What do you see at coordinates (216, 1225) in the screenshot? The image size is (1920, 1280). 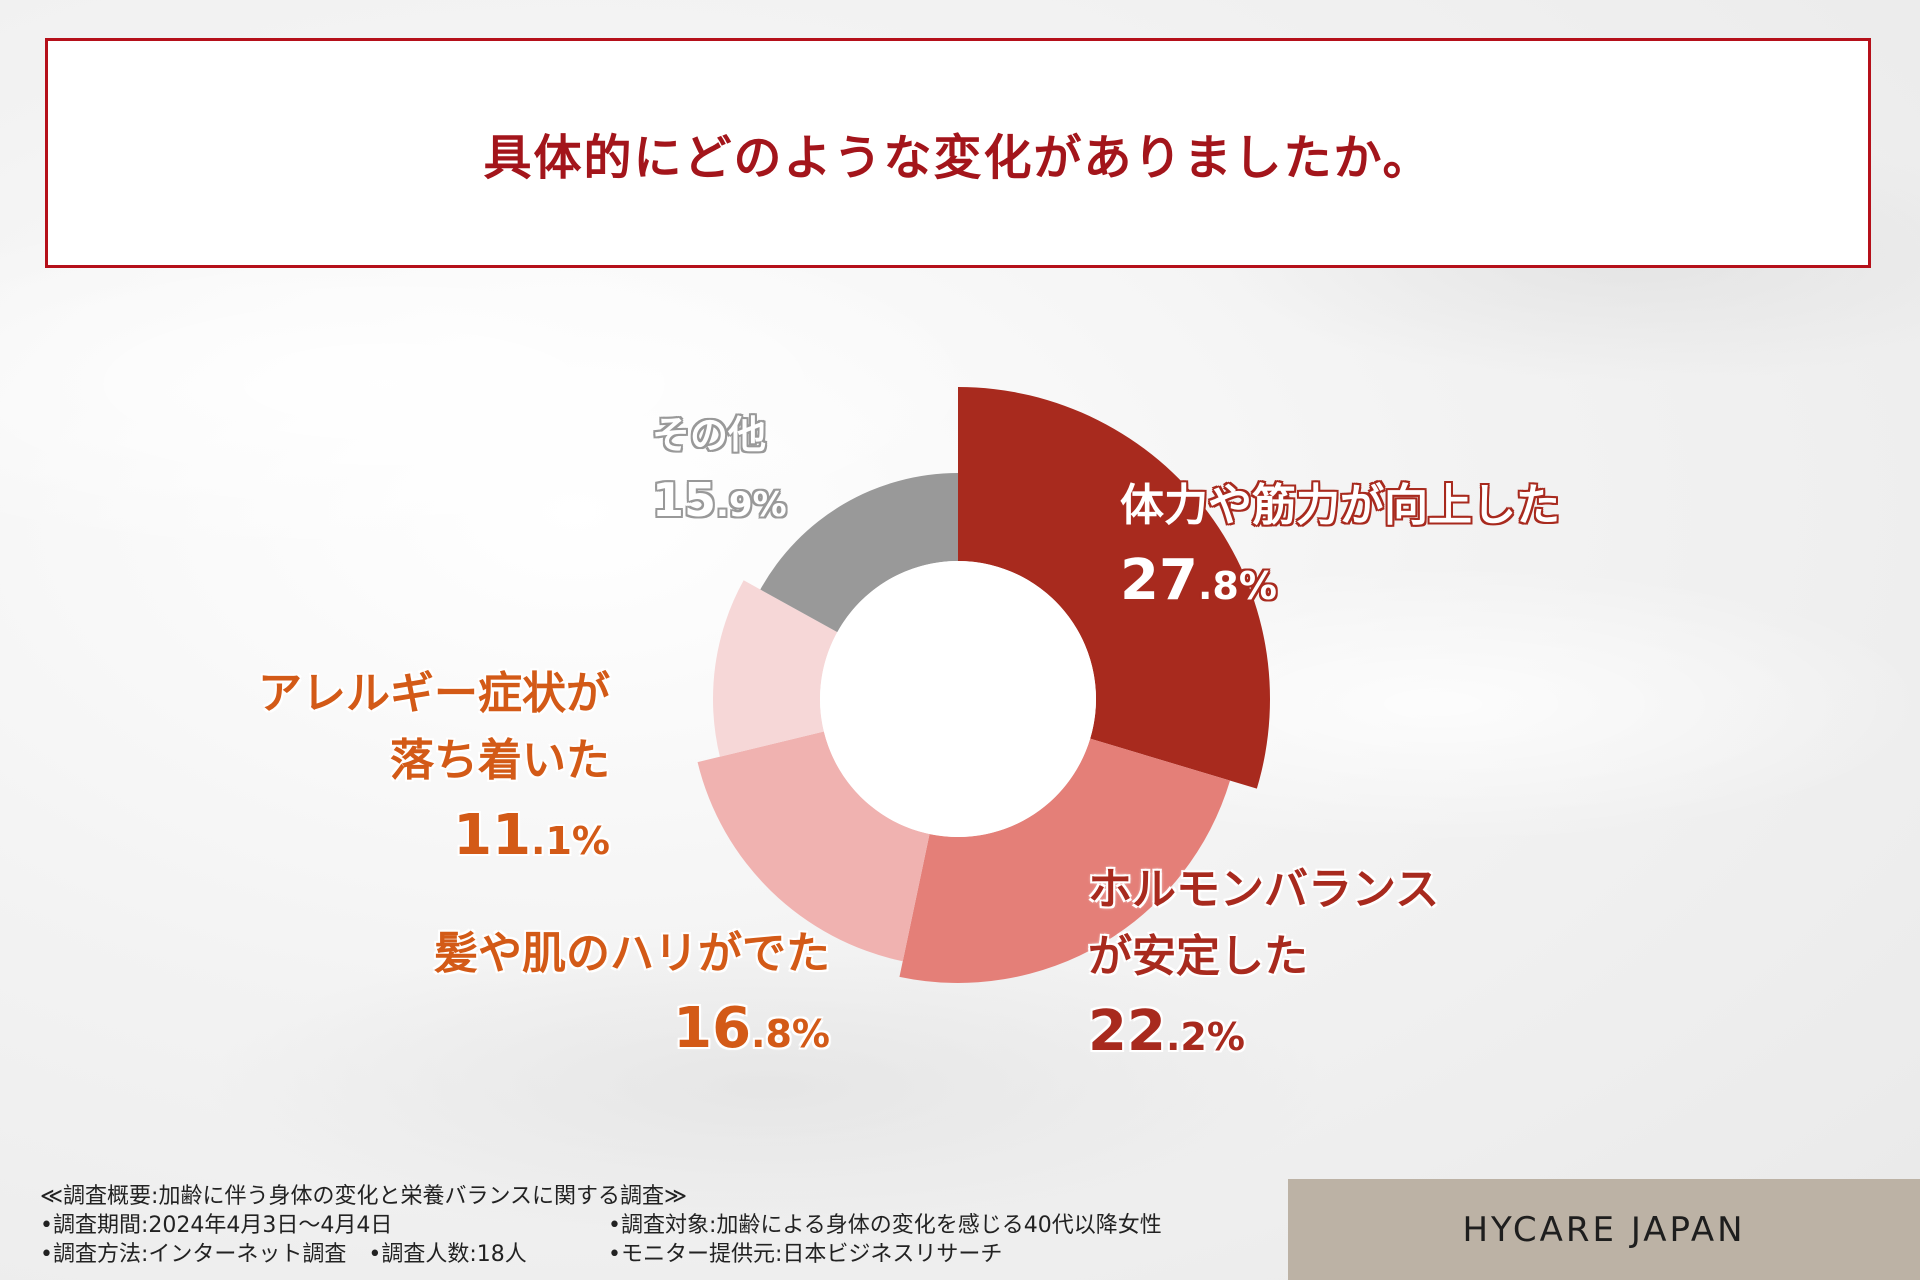 I see `survey-period: •調査期間:2024年4月3日～4月4日` at bounding box center [216, 1225].